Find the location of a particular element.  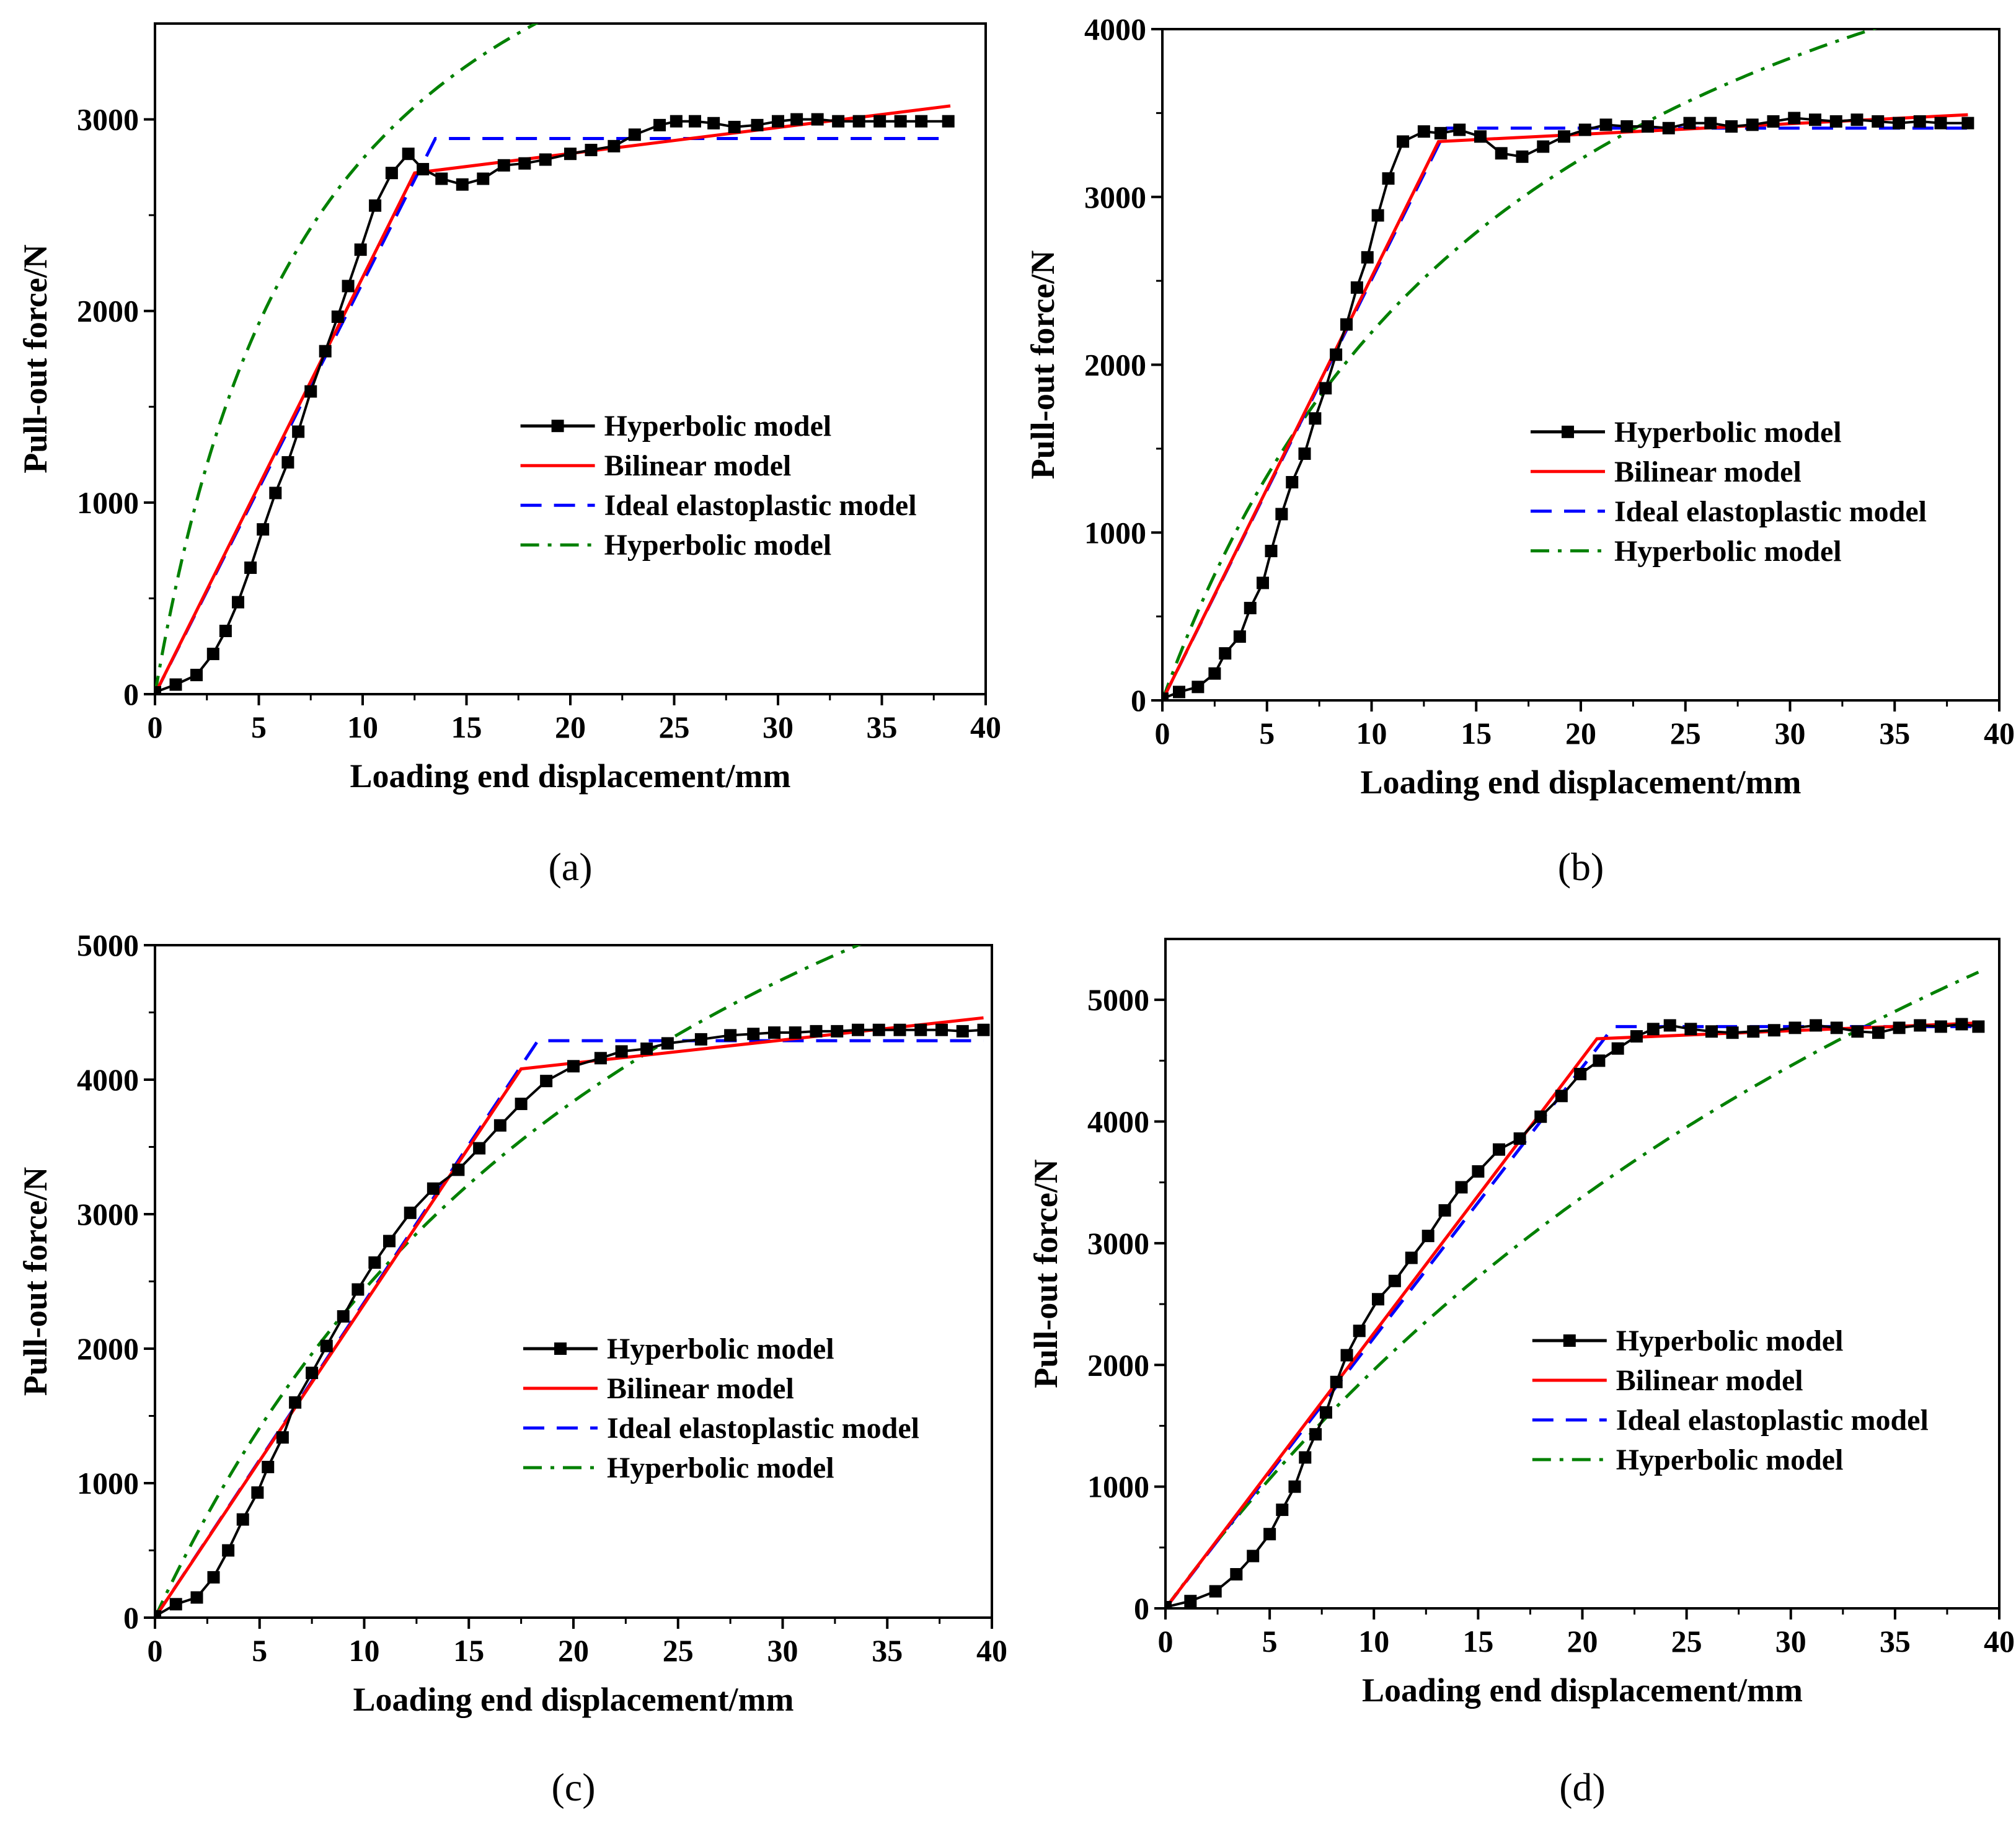

x-tick-label: 30 is located at coordinates (1791, 733).